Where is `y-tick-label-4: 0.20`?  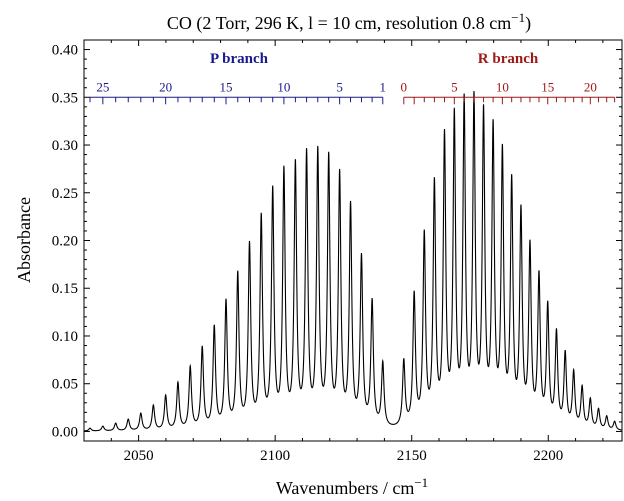 y-tick-label-4: 0.20 is located at coordinates (65, 242).